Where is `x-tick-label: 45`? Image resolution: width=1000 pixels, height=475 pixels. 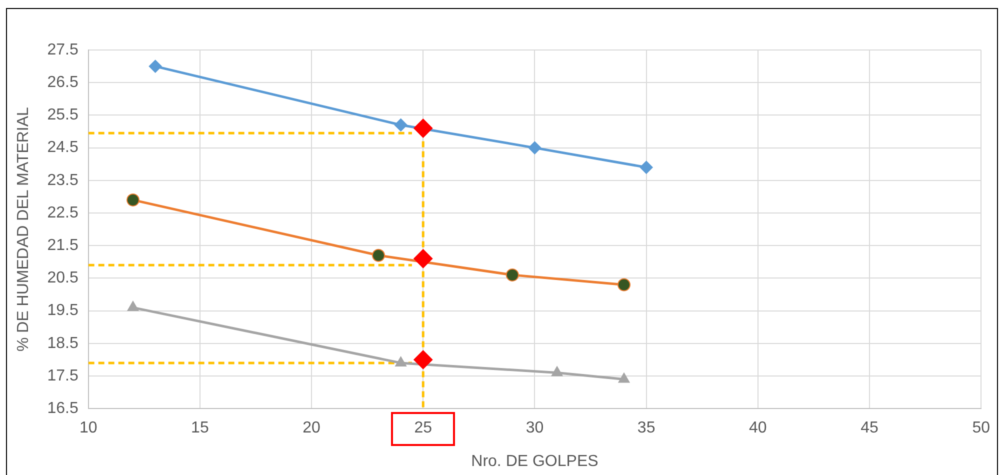
x-tick-label: 45 is located at coordinates (869, 428).